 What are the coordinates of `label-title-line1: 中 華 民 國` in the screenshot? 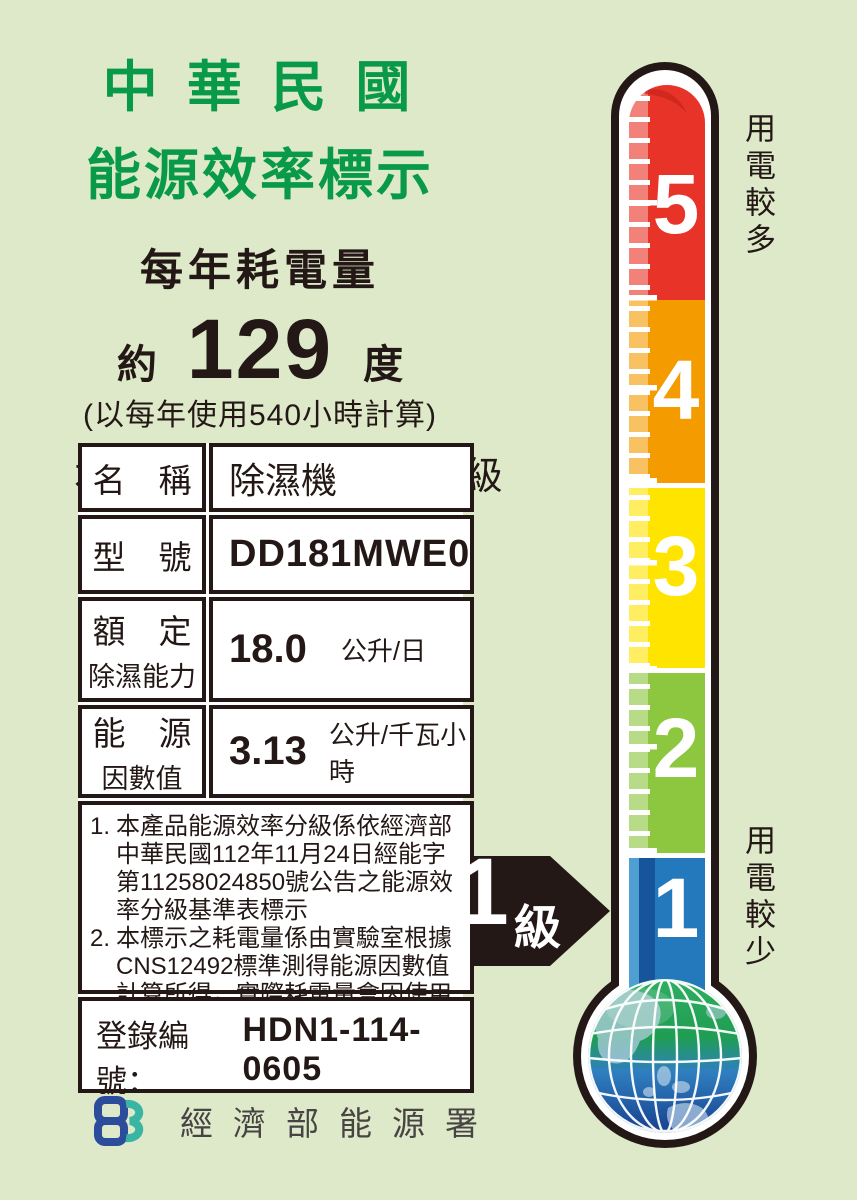 It's located at (260, 87).